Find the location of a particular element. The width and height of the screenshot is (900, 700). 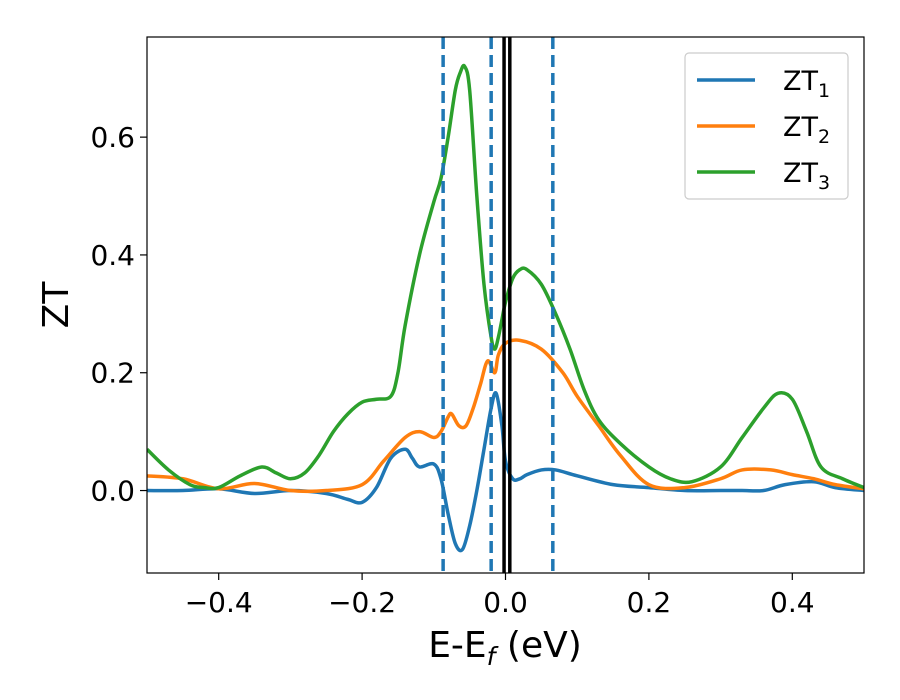

x-axis-label: E-Ef (eV) is located at coordinates (505, 648).